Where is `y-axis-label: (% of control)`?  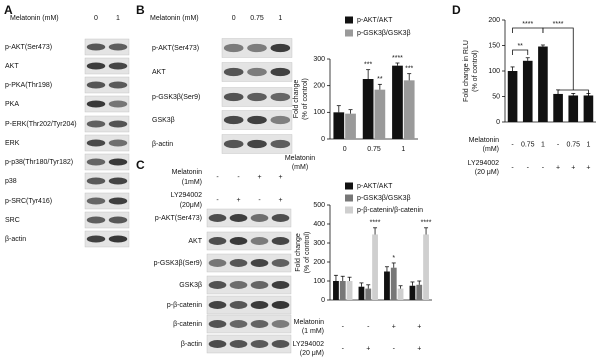 y-axis-label: (% of control) is located at coordinates (475, 71).